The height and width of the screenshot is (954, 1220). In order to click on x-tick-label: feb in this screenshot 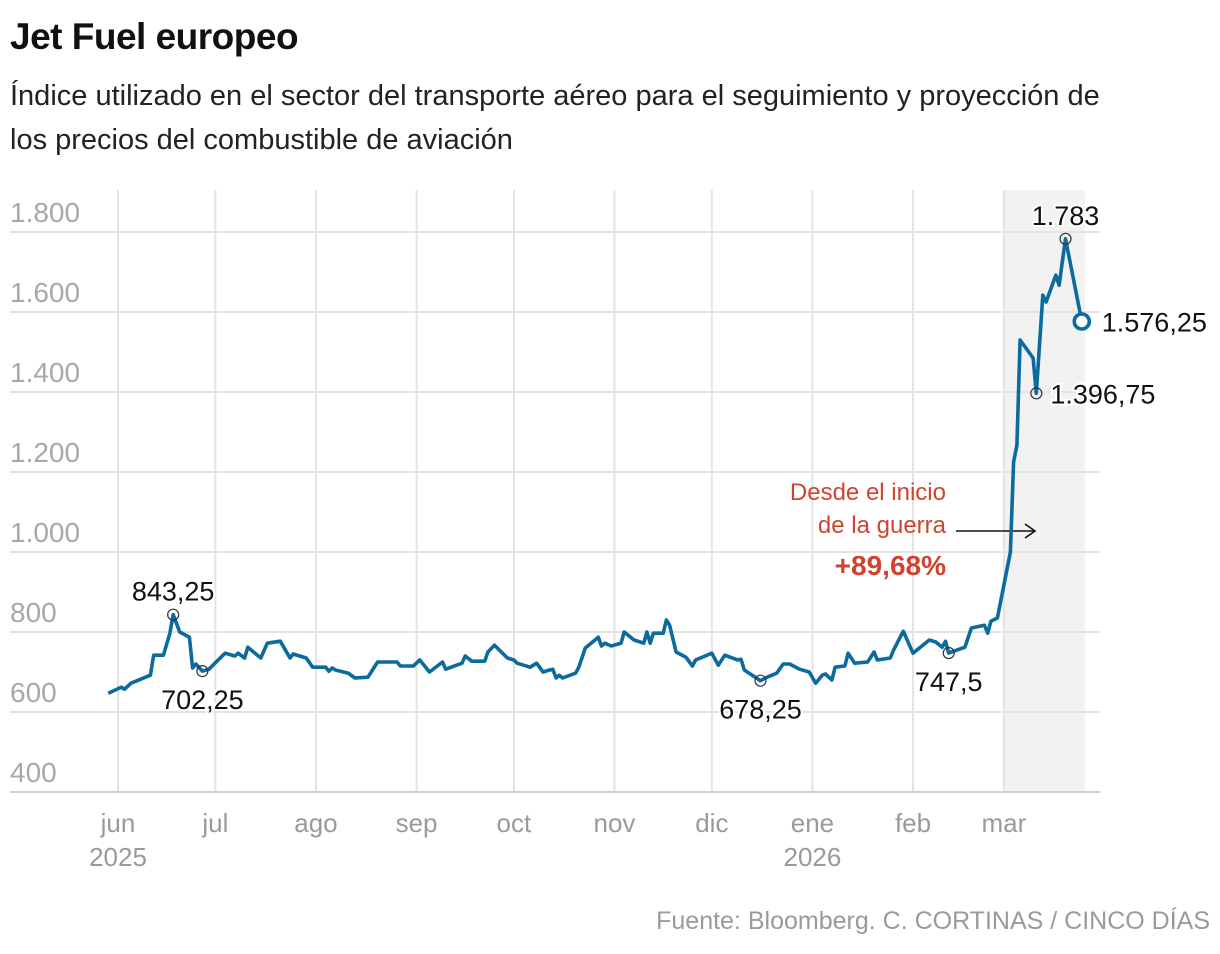, I will do `click(913, 823)`.